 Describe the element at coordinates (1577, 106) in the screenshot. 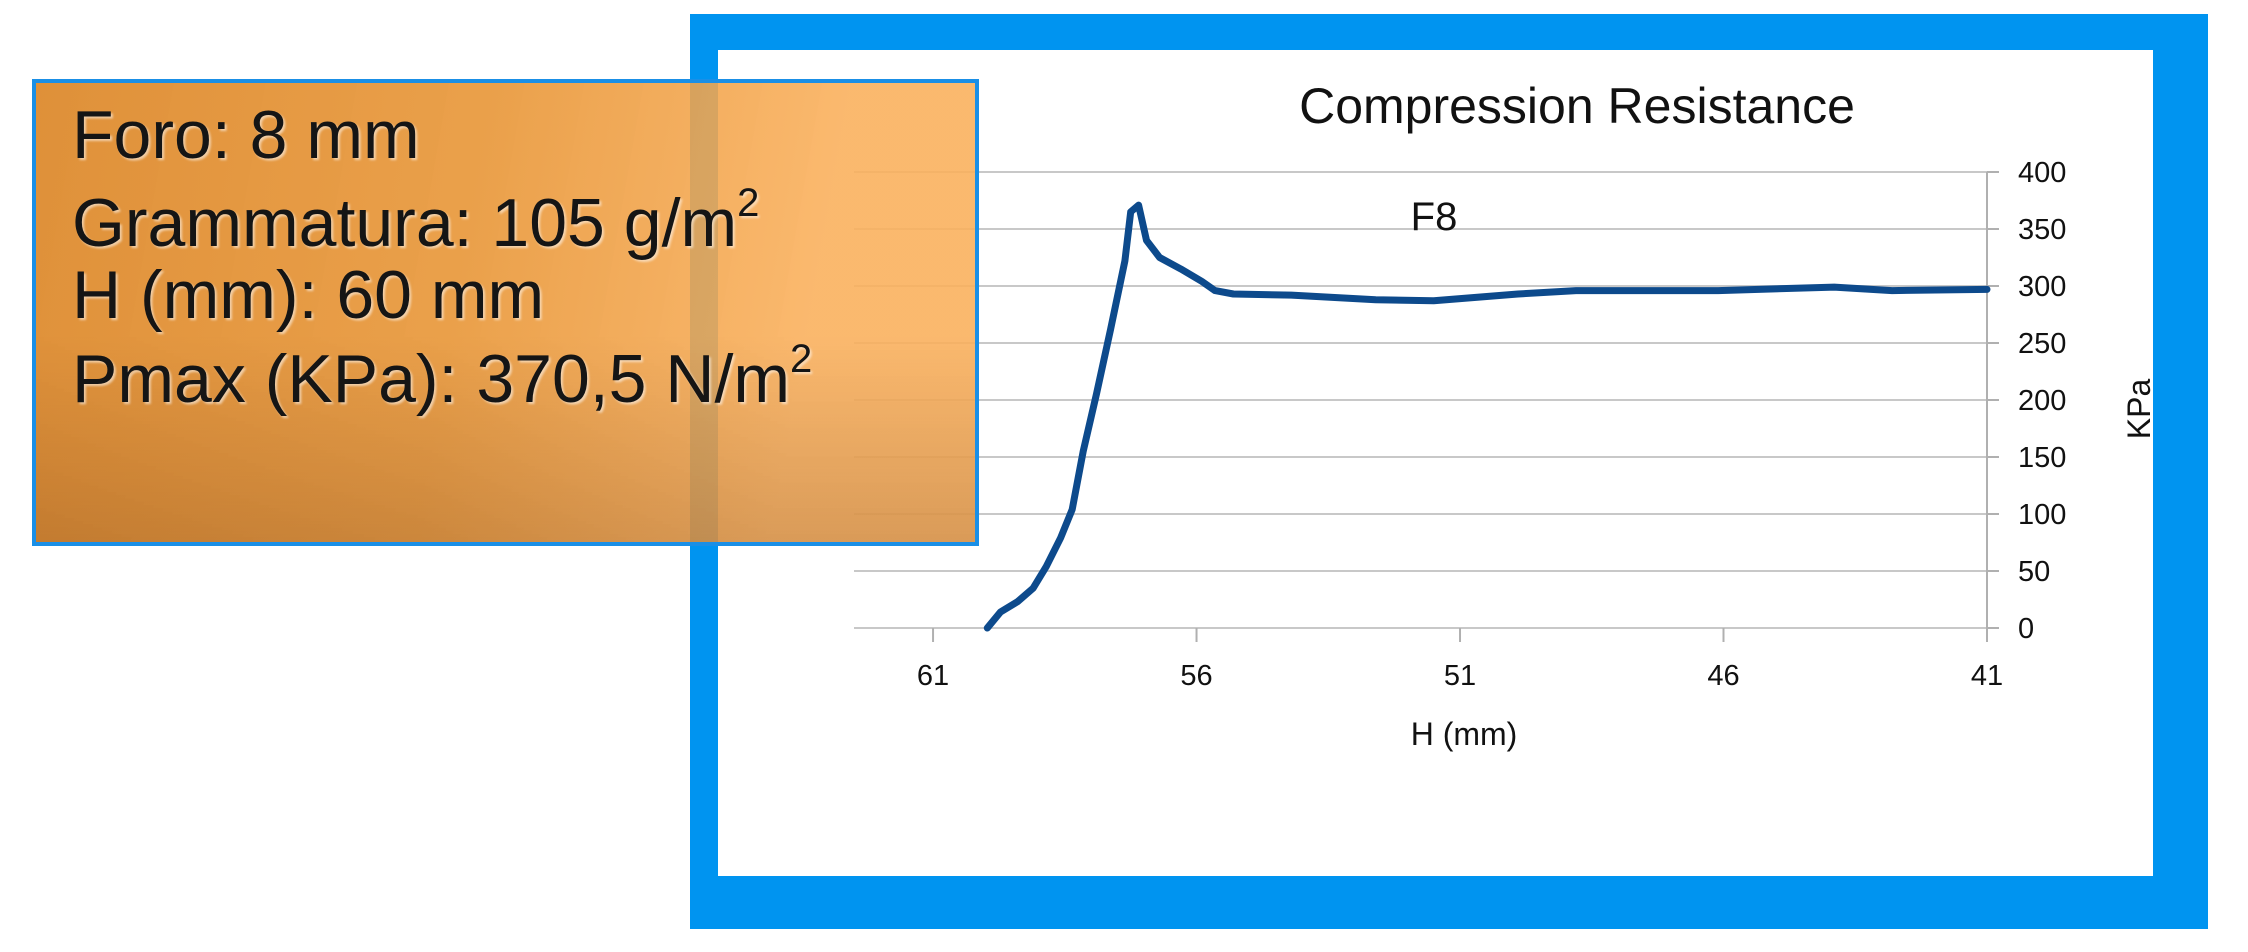

I see `chart-title: Compression Resistance` at that location.